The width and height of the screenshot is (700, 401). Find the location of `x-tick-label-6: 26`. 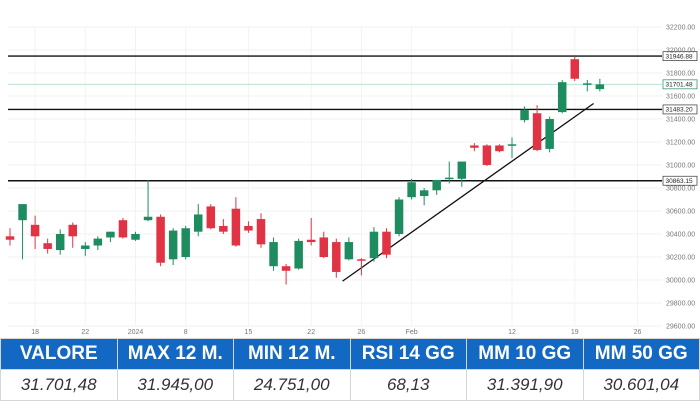

x-tick-label-6: 26 is located at coordinates (362, 332).